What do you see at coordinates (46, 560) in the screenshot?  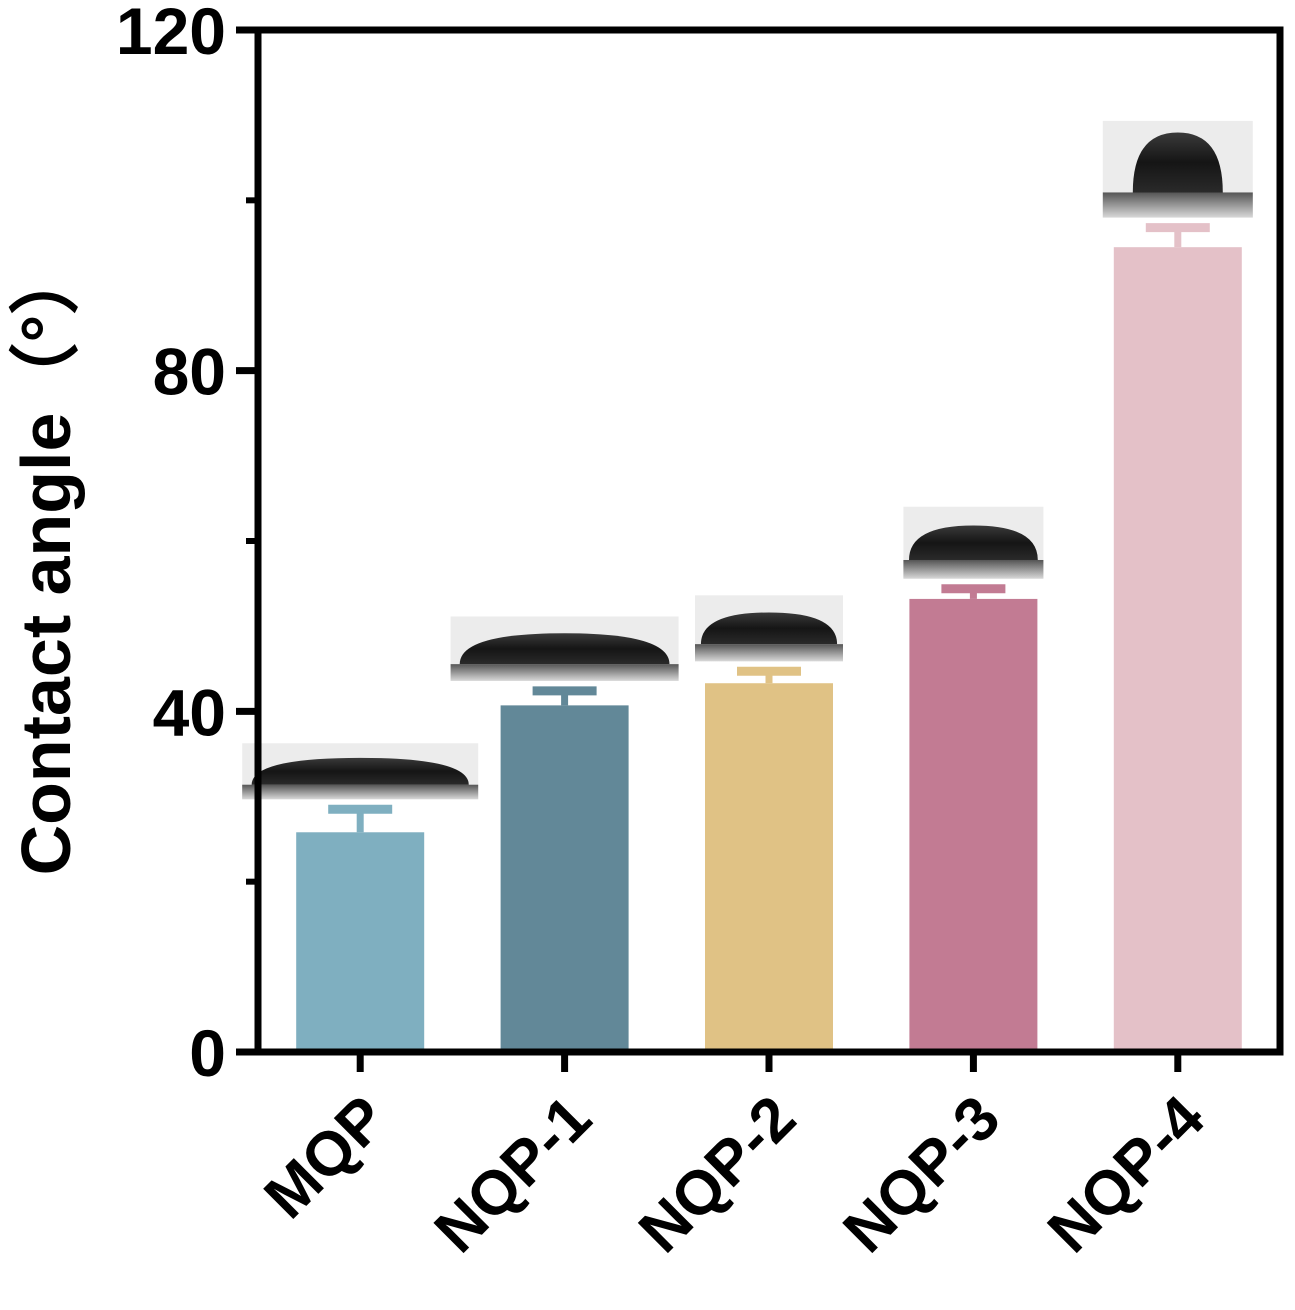 I see `y-axis-title: Contact angle（°）` at bounding box center [46, 560].